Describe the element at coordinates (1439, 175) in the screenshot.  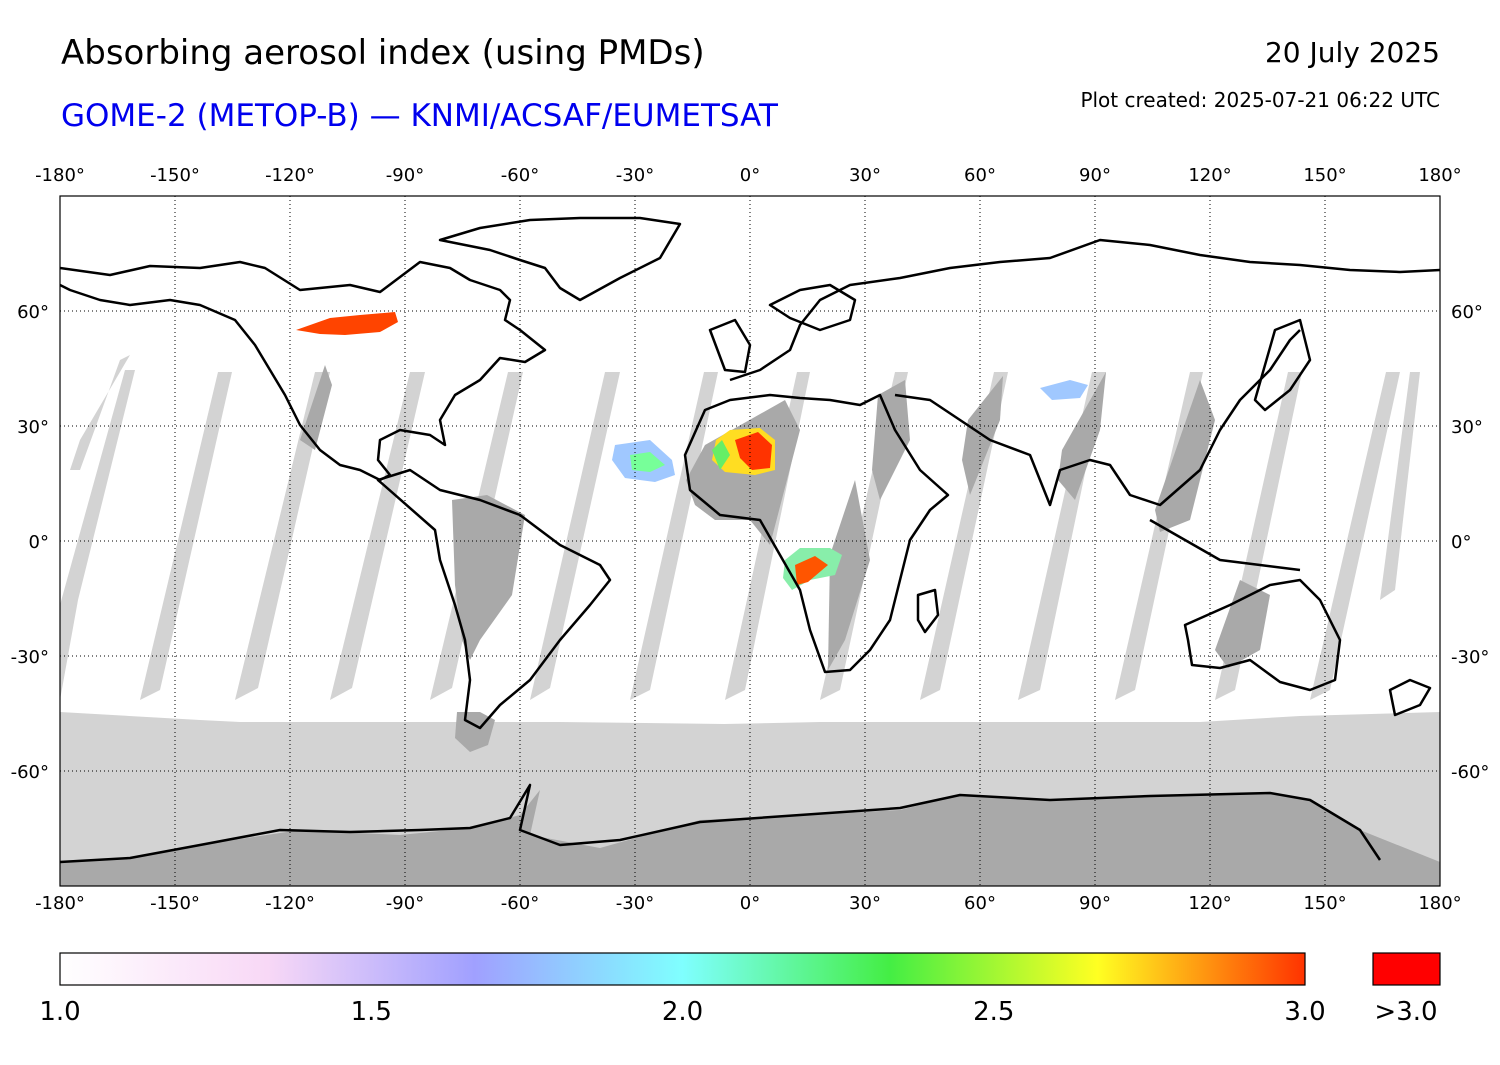
I see `lon-tick-label-top: 180°` at that location.